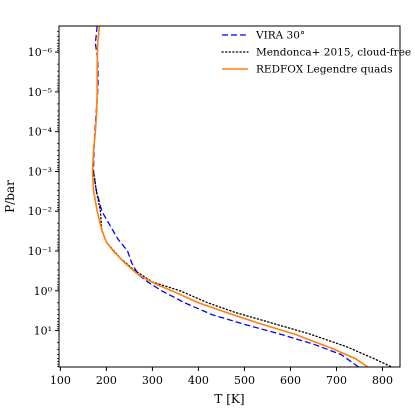  What do you see at coordinates (40, 211) in the screenshot?
I see `y-tick-label-4: 10⁻²` at bounding box center [40, 211].